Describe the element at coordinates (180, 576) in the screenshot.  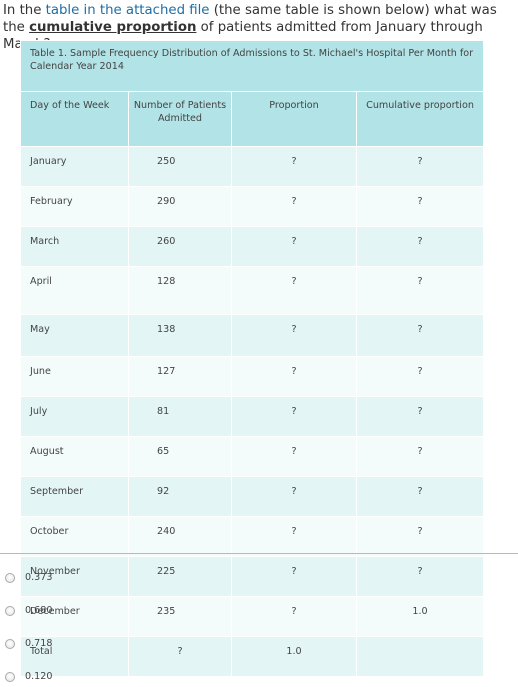
I see `count-cell: 225` at that location.